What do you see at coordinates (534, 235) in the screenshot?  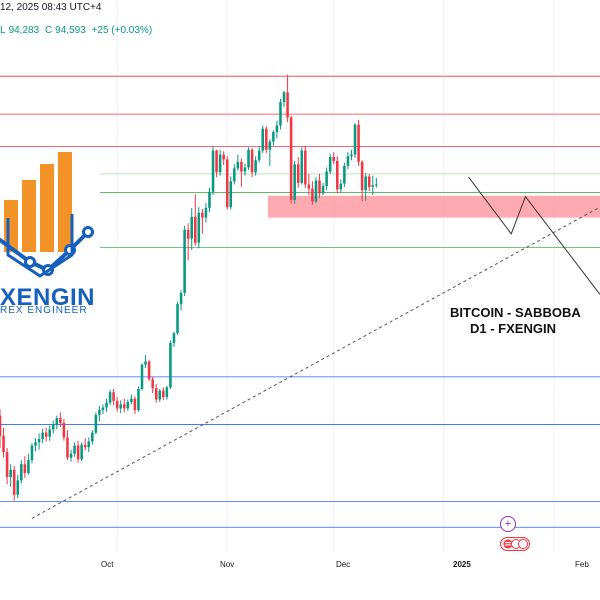 I see `projection-path` at bounding box center [534, 235].